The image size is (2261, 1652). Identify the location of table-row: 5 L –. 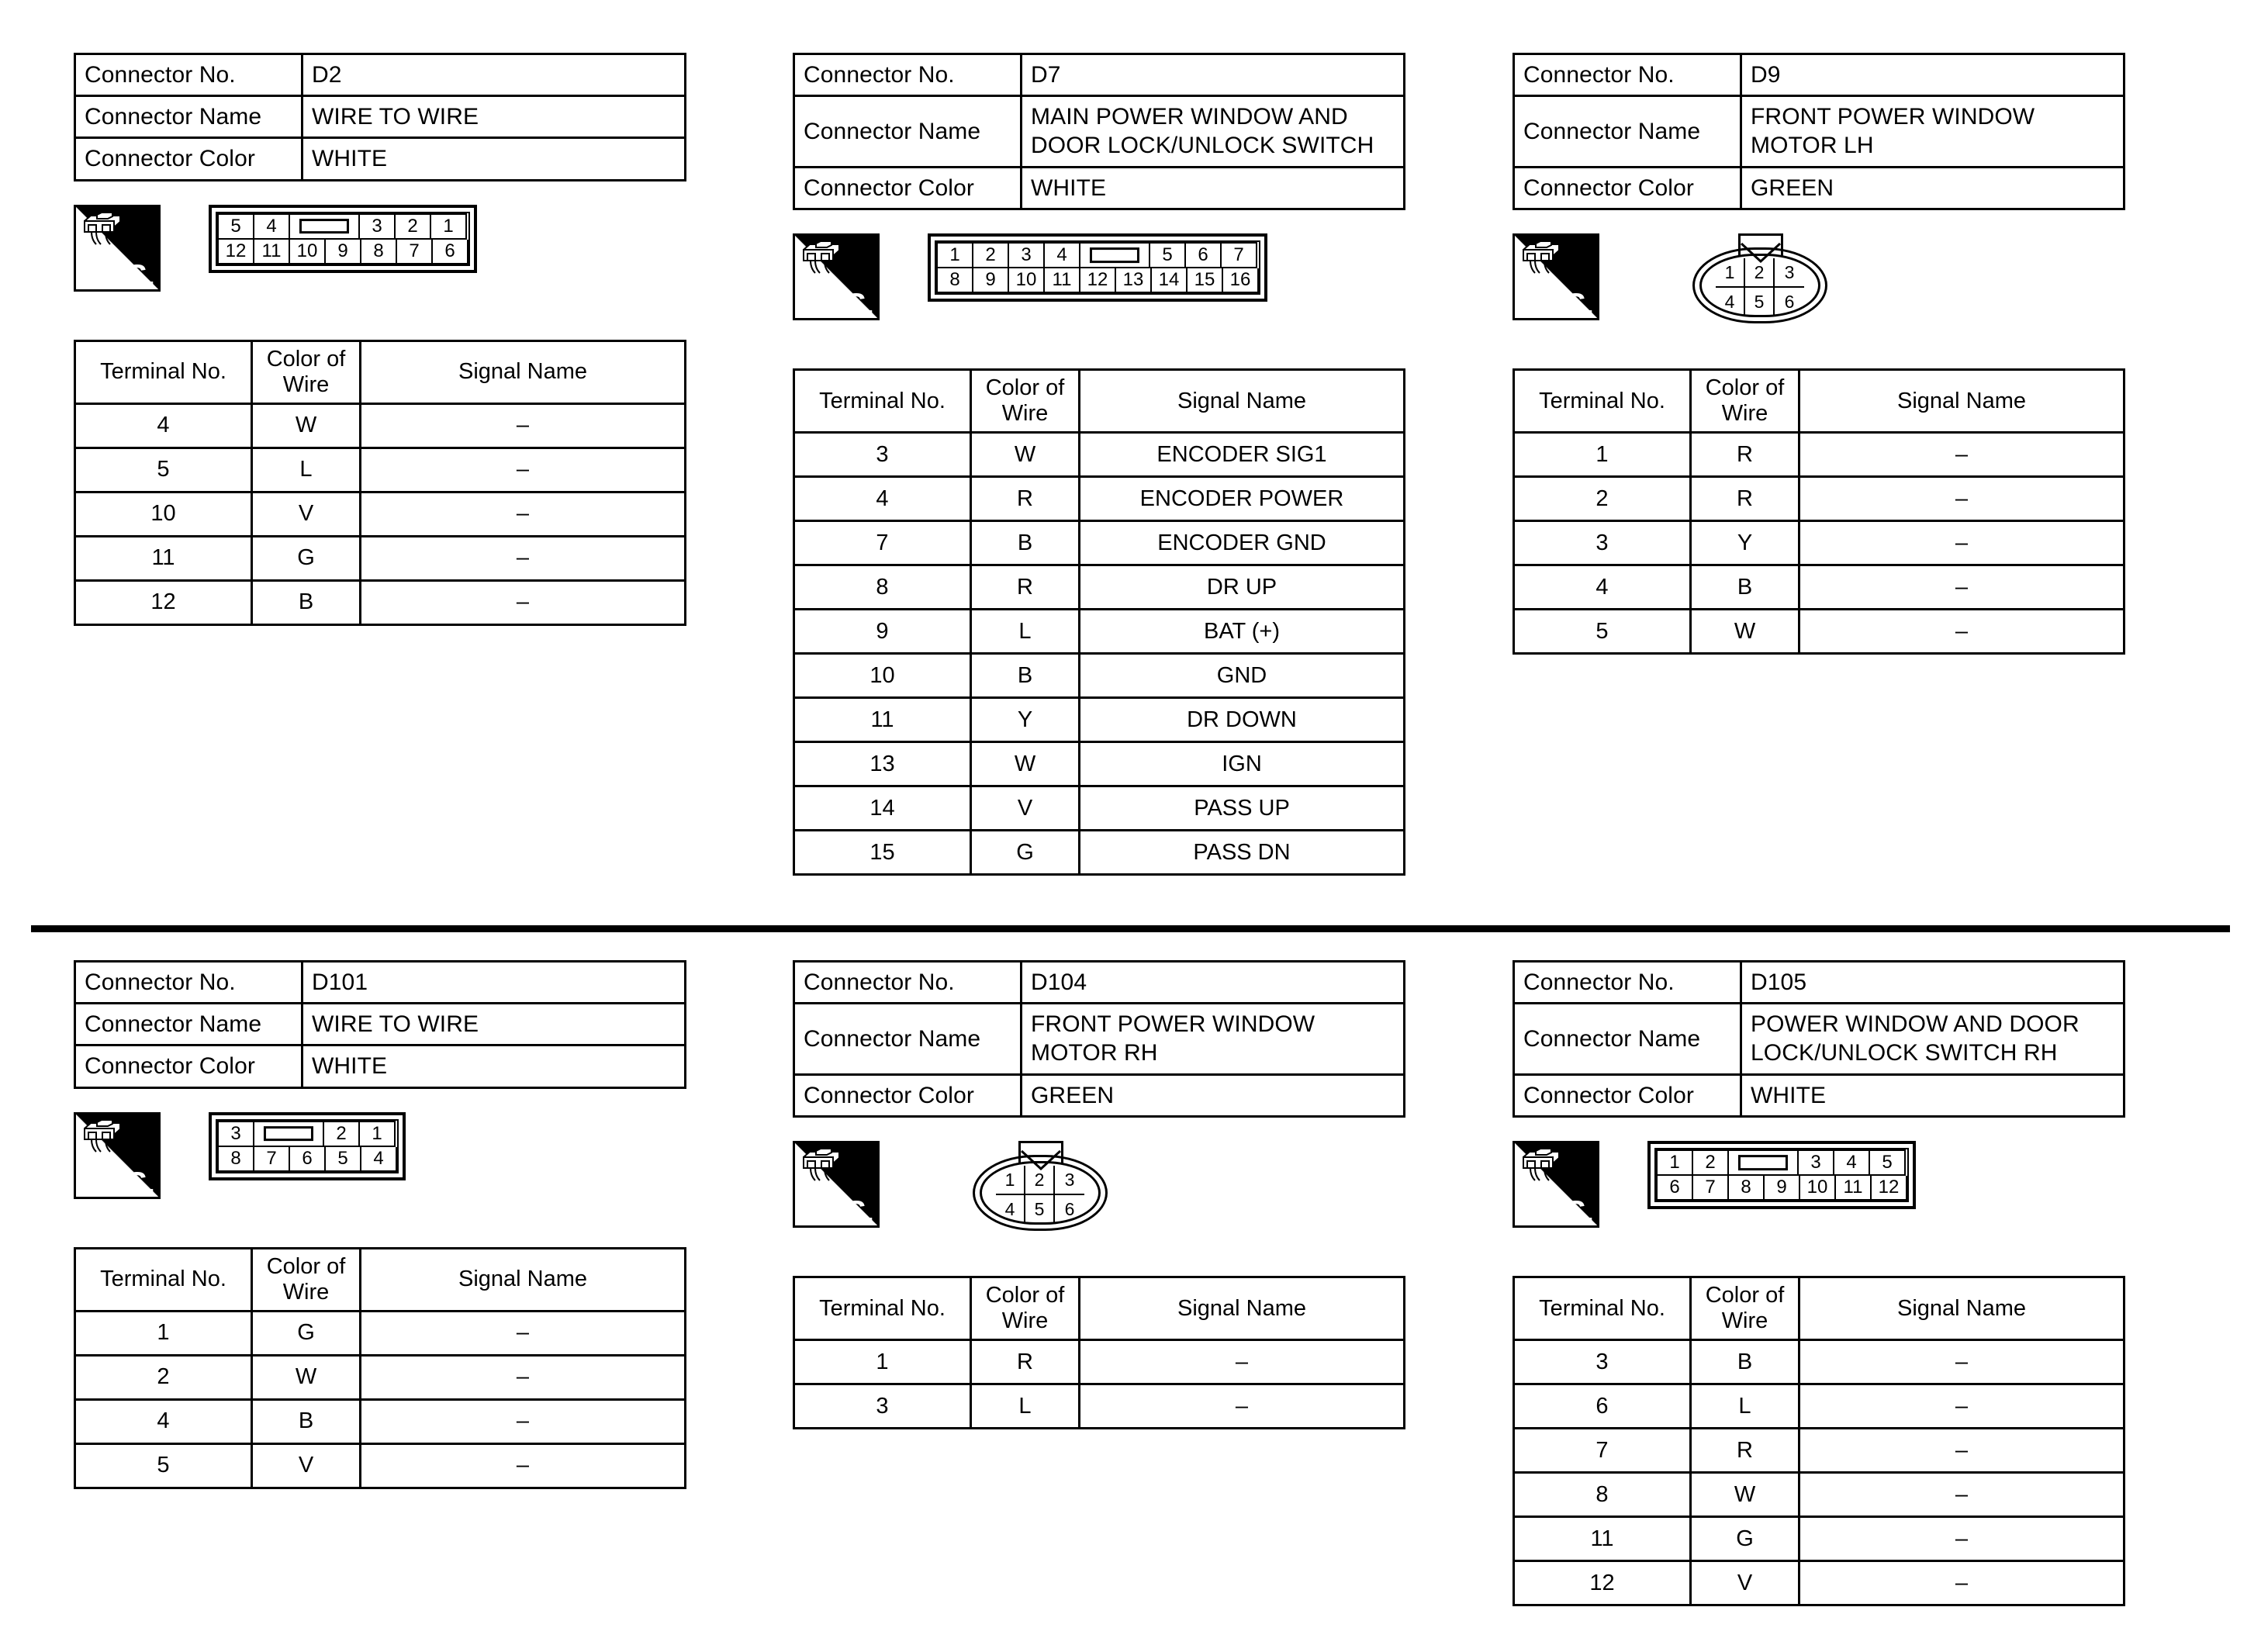
(380, 469).